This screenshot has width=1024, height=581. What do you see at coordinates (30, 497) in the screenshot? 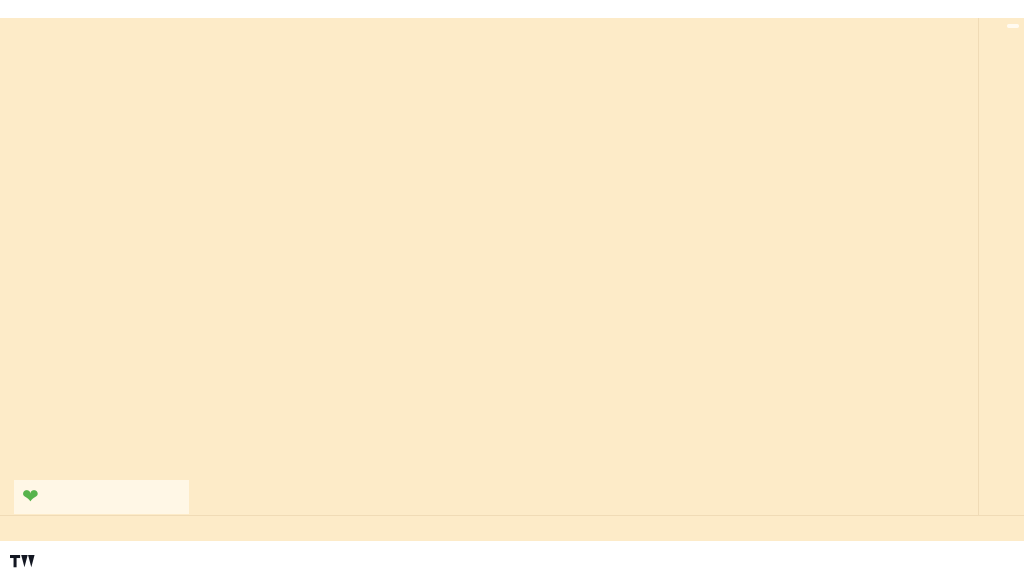
I see `heart-icon: ❤` at bounding box center [30, 497].